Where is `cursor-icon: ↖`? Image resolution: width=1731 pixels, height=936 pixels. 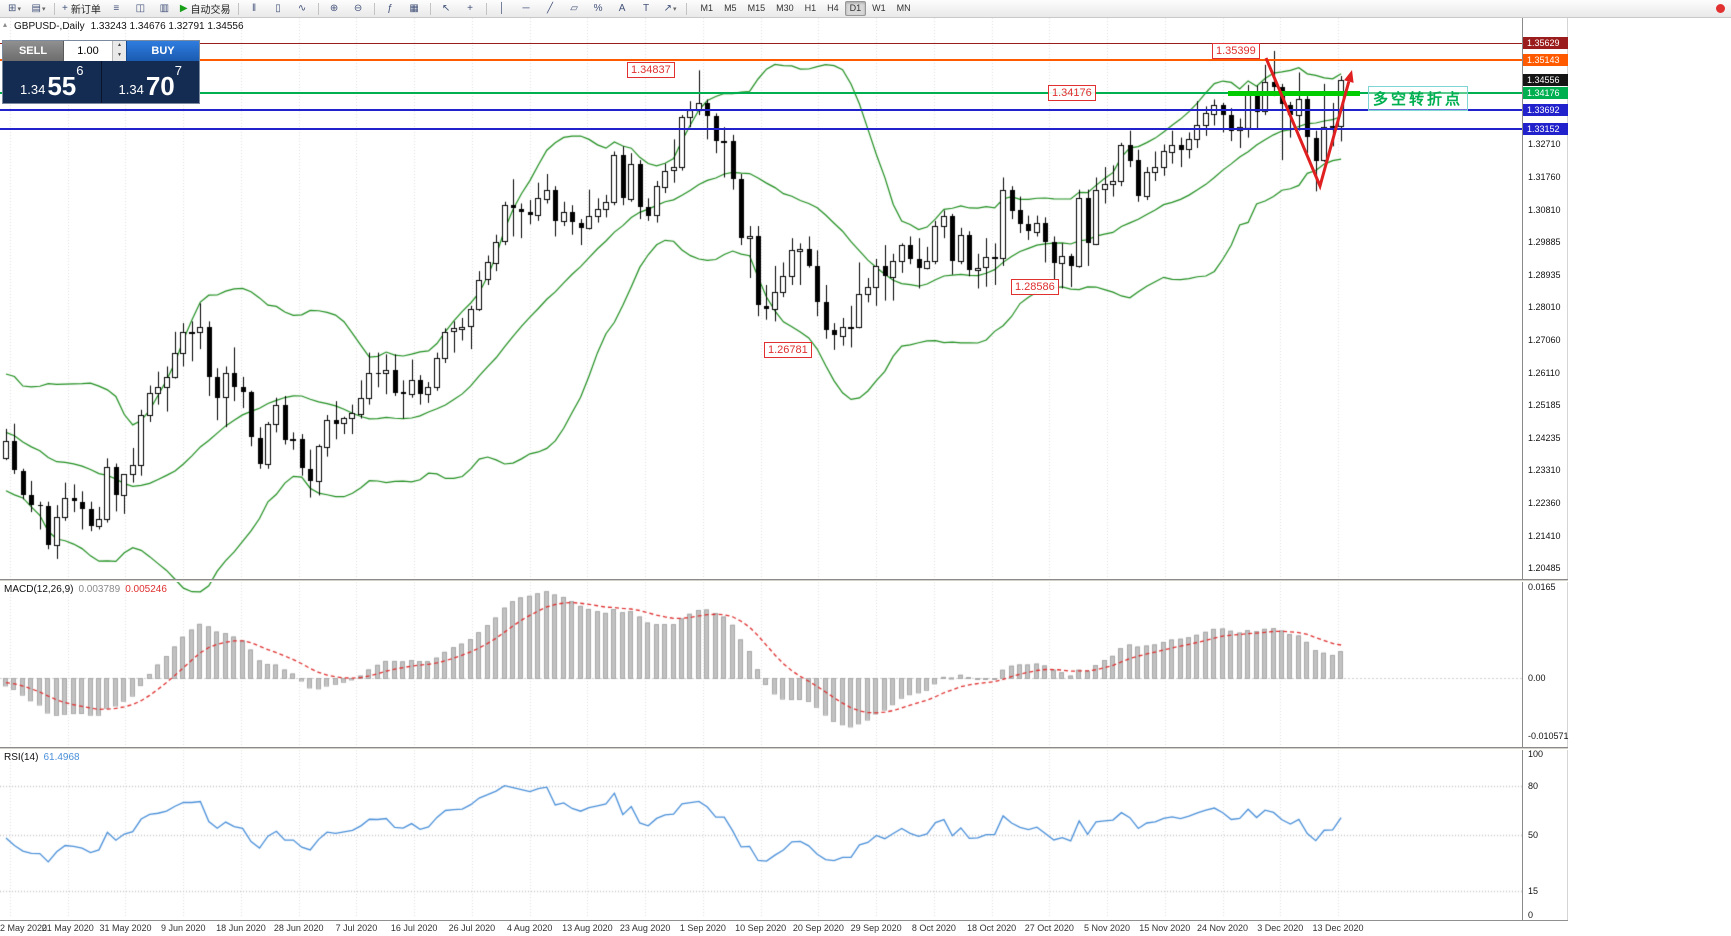 cursor-icon: ↖ is located at coordinates (446, 8).